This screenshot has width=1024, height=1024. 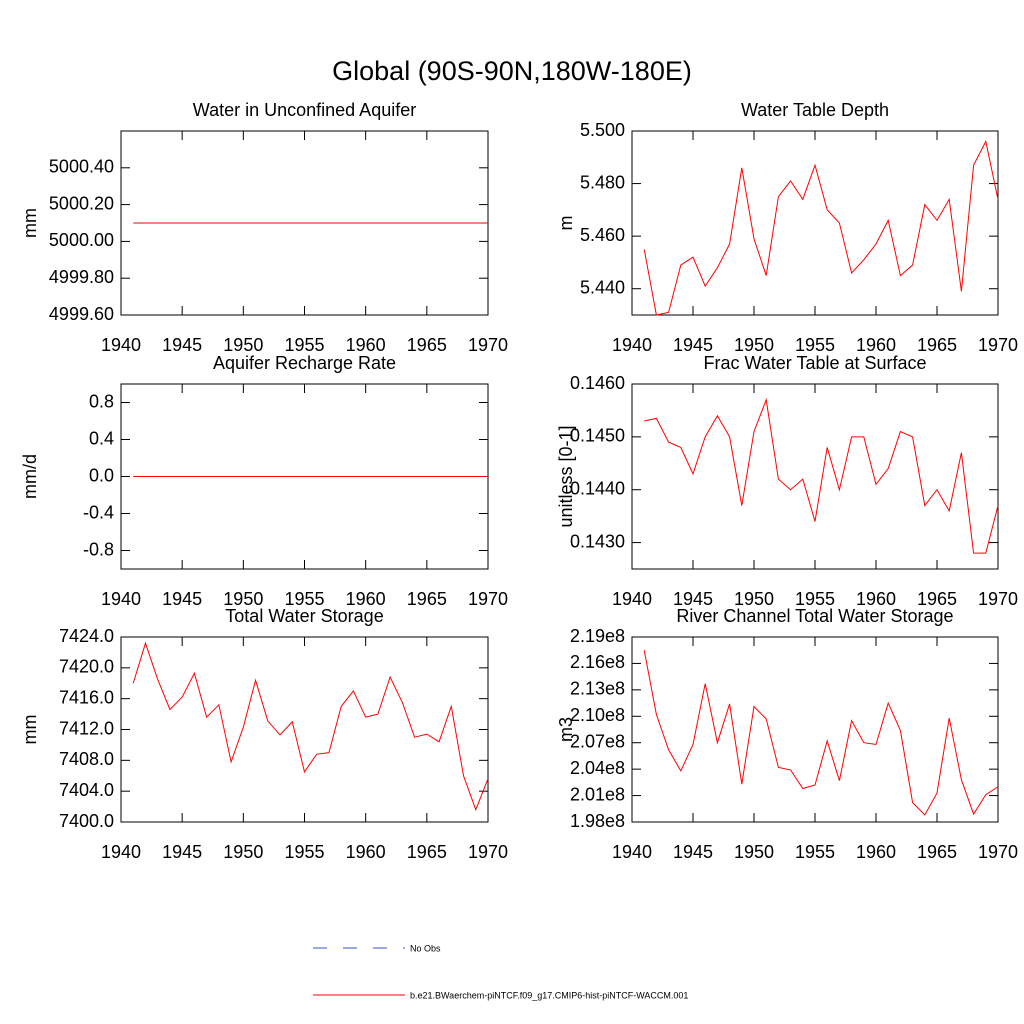 I want to click on y-tick-label: 5.500, so click(x=602, y=130).